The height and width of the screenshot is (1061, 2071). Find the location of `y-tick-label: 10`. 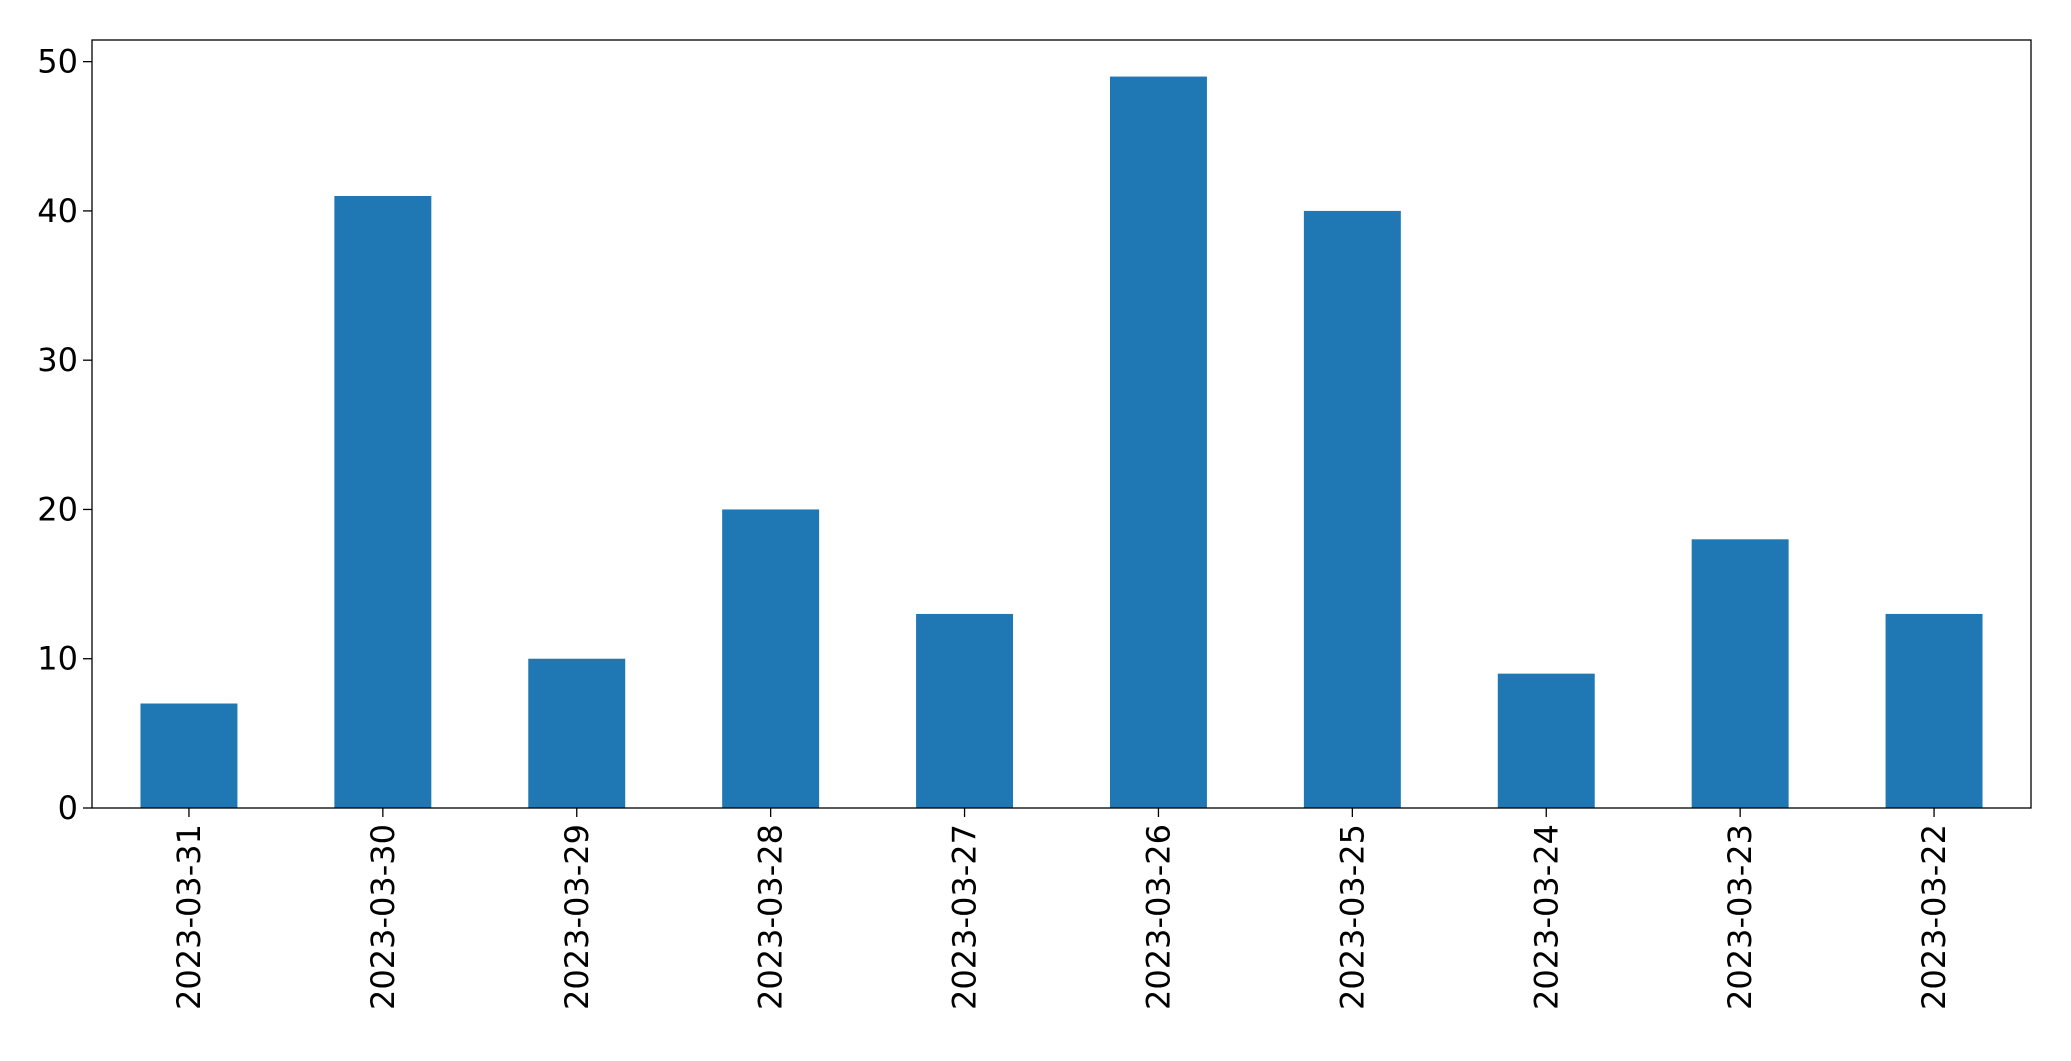

y-tick-label: 10 is located at coordinates (57, 659).